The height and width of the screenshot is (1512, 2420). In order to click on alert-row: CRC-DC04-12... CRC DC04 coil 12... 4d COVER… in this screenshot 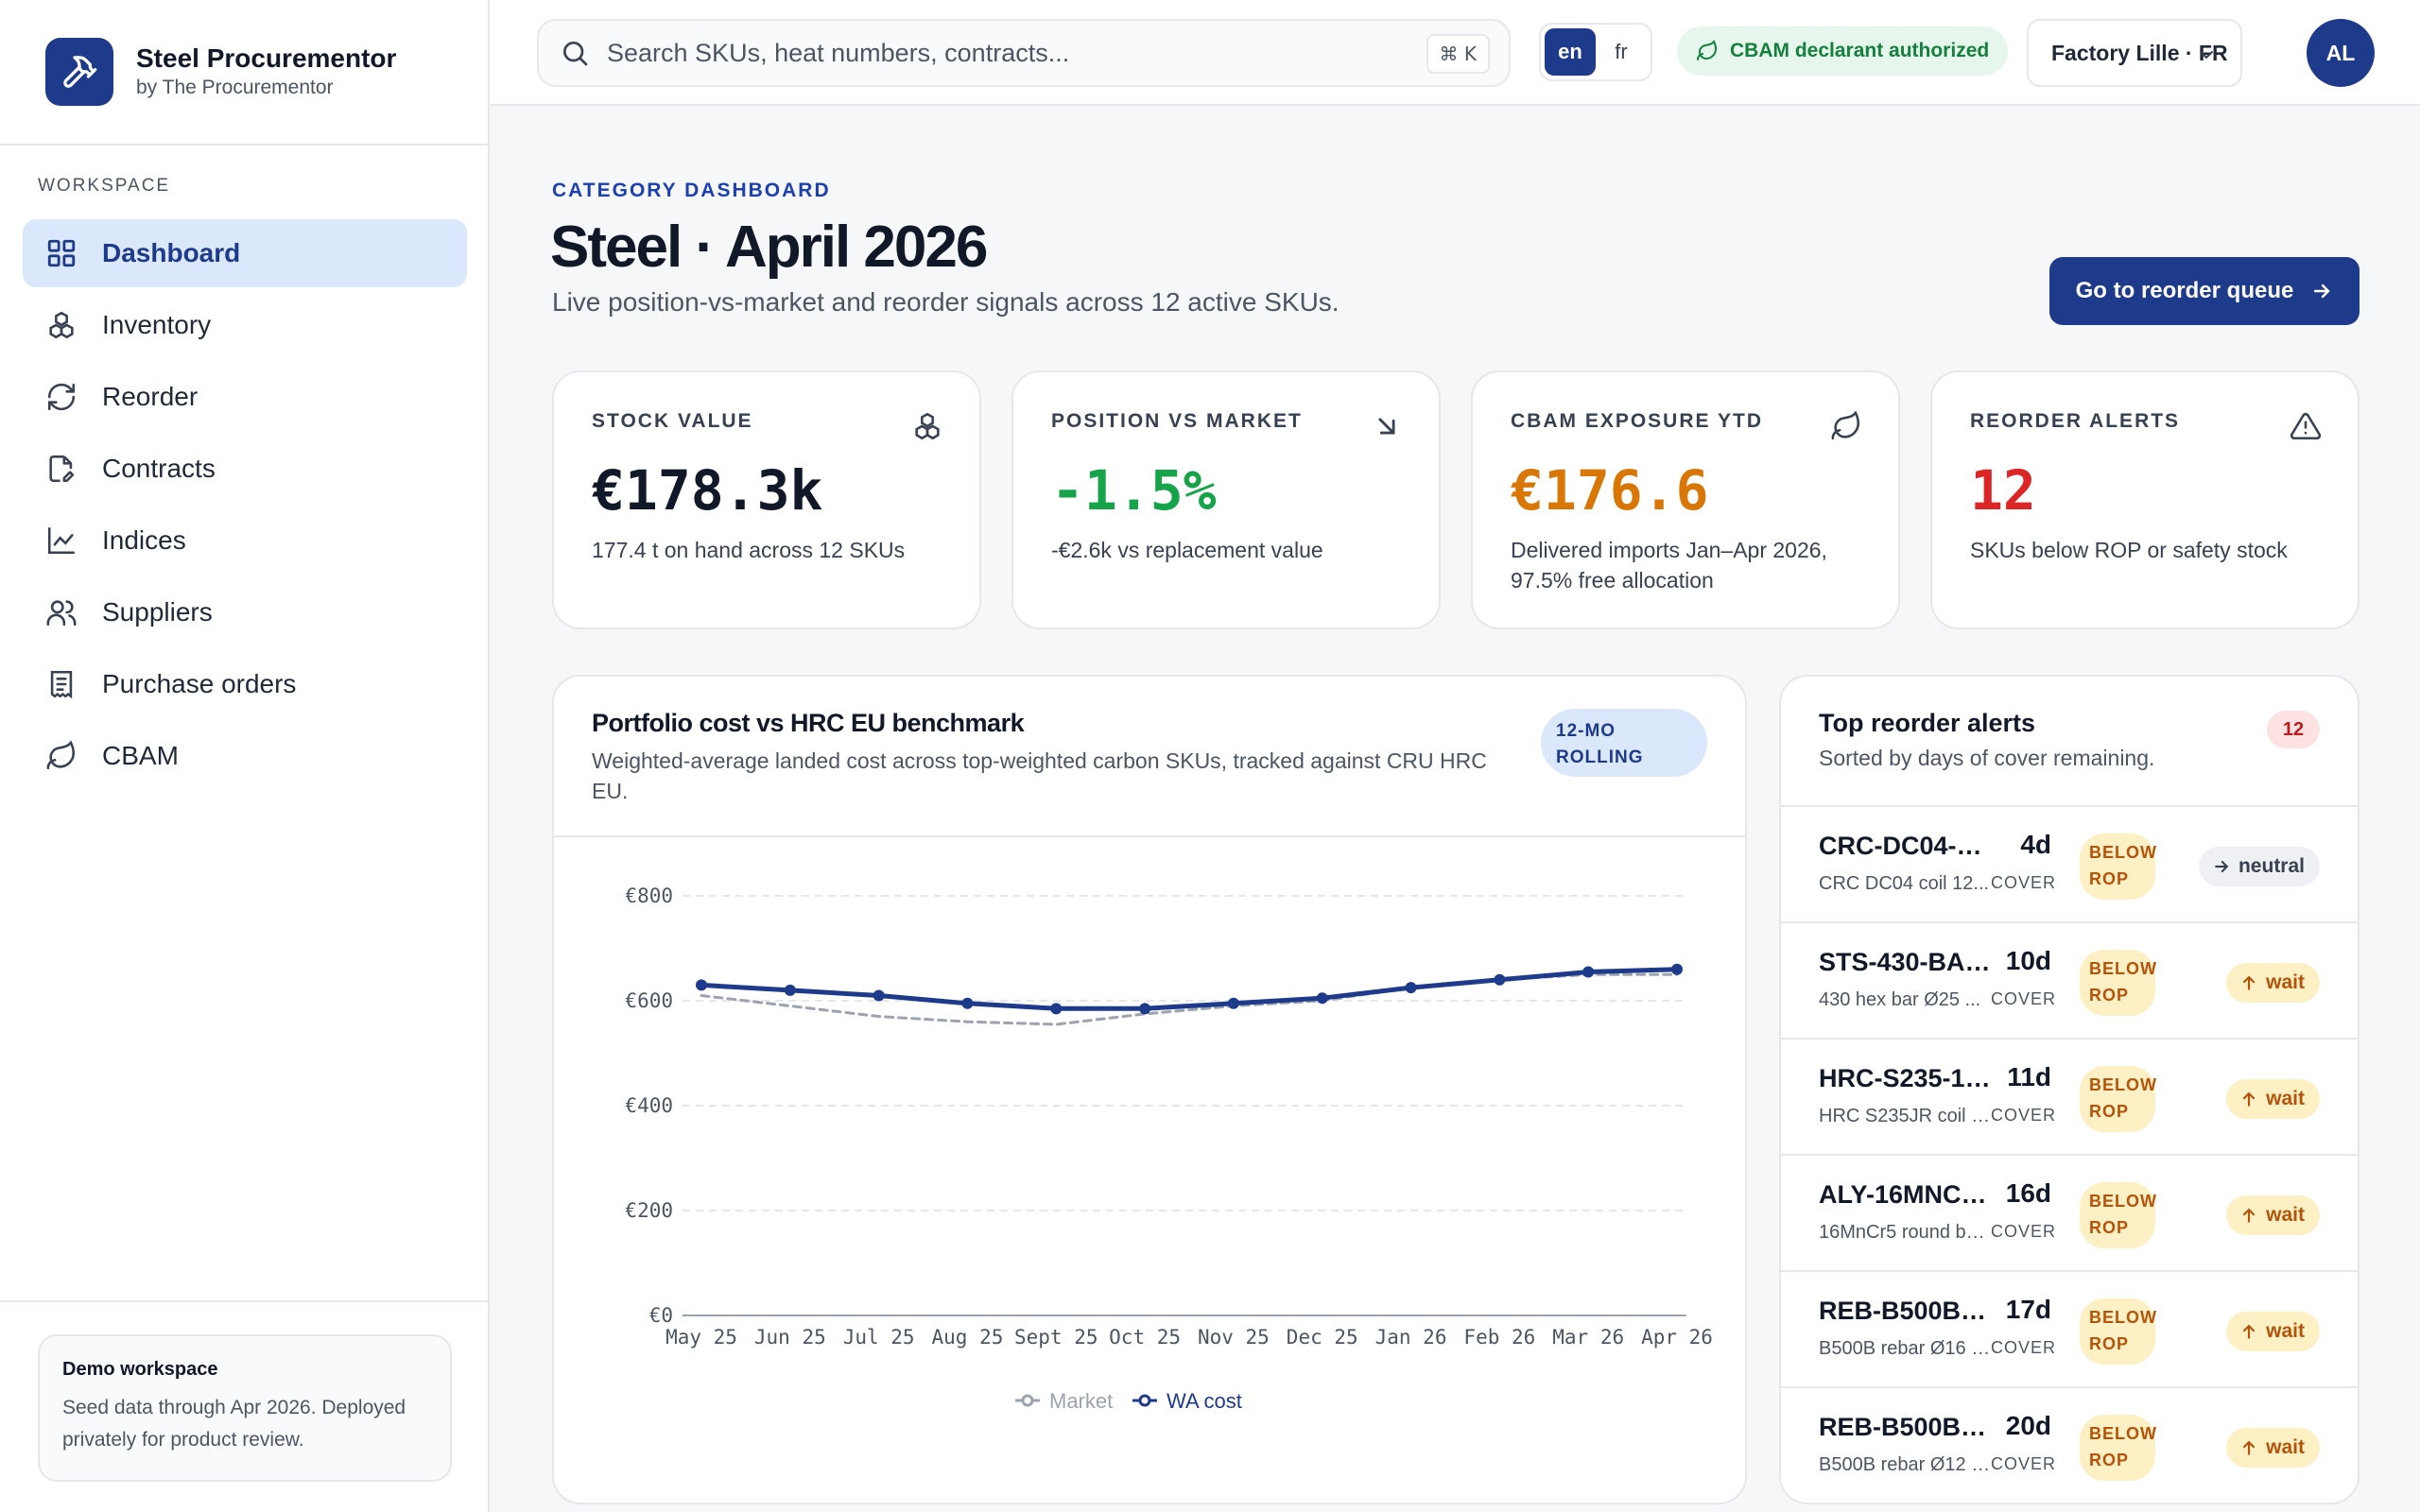, I will do `click(2069, 865)`.